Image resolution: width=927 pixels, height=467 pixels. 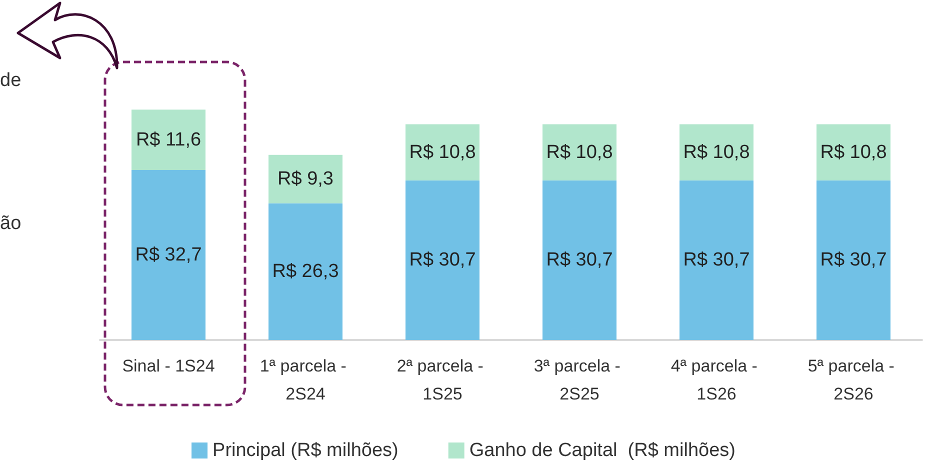 I want to click on x-tick-label: 5ª parcela - 2S26, so click(x=854, y=380).